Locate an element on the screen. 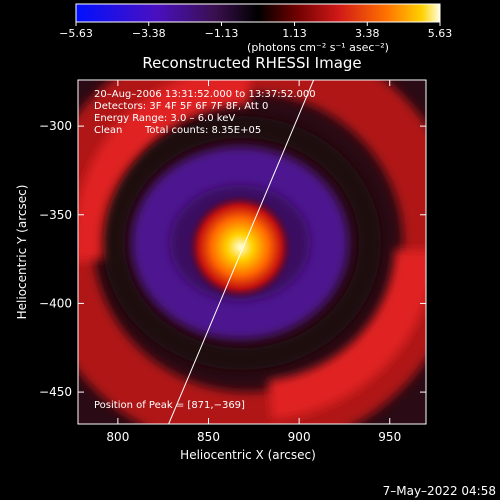 The height and width of the screenshot is (500, 500). x-axis-label: Heliocentric X (arcsec) is located at coordinates (248, 455).